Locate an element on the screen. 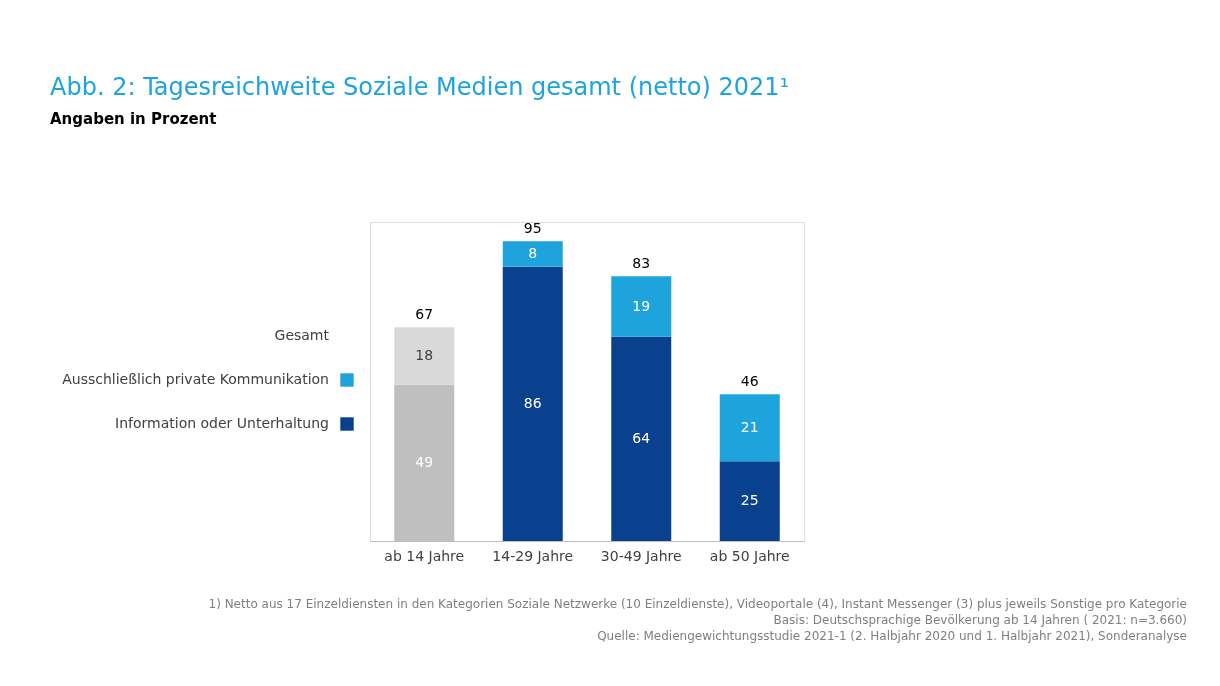 This screenshot has width=1220, height=686. legend-label: Ausschließlich private Kommunikation is located at coordinates (195, 379).